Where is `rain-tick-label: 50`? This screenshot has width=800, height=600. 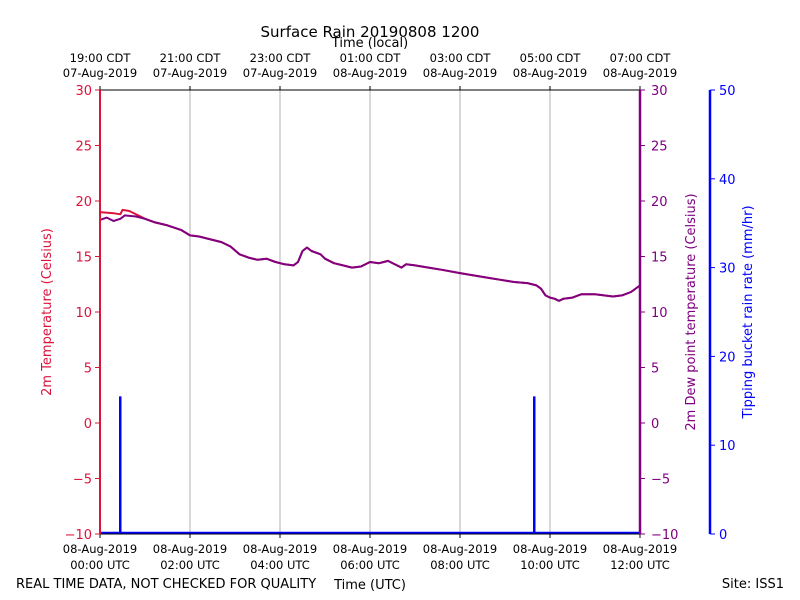 rain-tick-label: 50 is located at coordinates (727, 91).